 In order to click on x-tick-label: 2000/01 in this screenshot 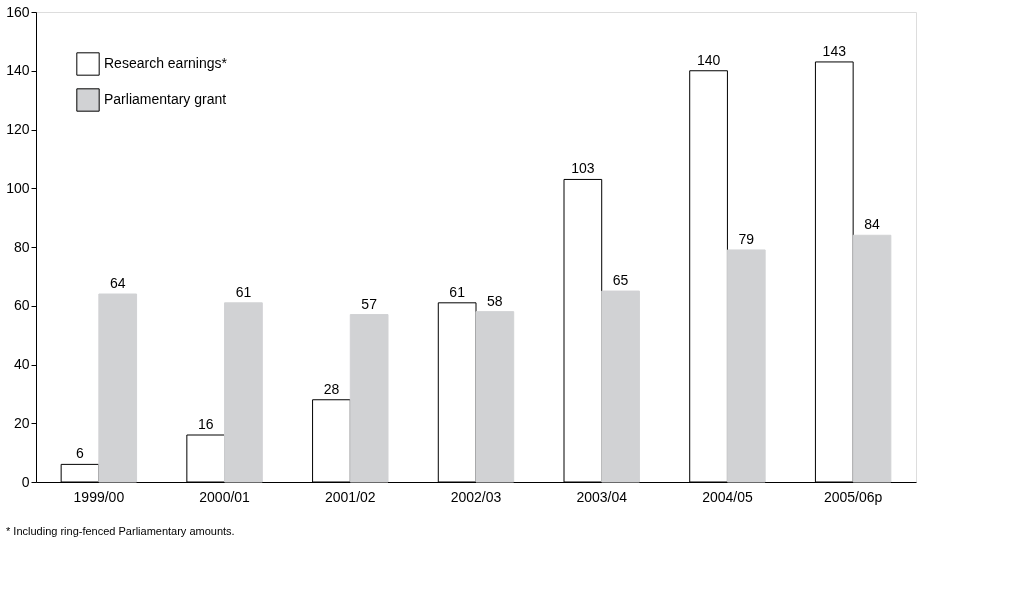, I will do `click(225, 496)`.